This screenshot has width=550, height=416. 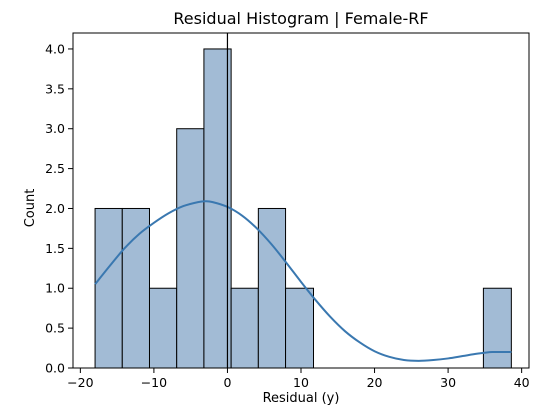 What do you see at coordinates (55, 248) in the screenshot?
I see `y-tick-label: 1.5` at bounding box center [55, 248].